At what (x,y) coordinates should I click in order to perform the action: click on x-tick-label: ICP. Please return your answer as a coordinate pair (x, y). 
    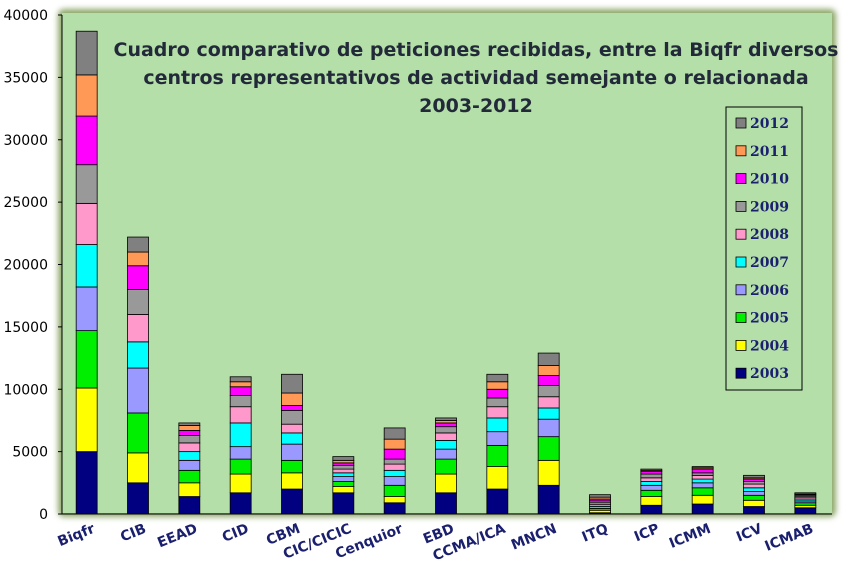
    Looking at the image, I should click on (647, 533).